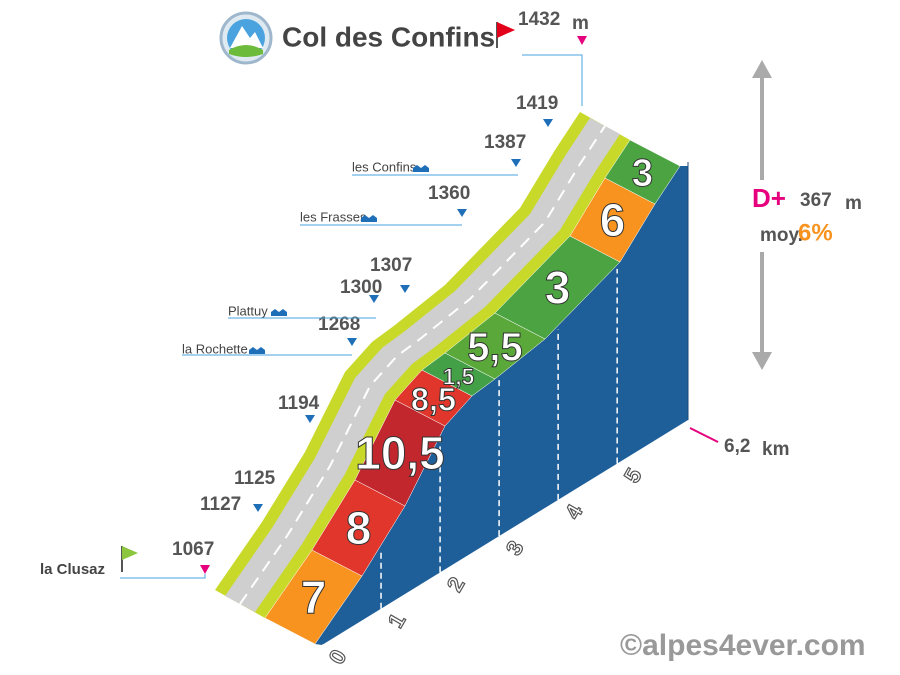 The image size is (900, 675). Describe the element at coordinates (339, 324) in the screenshot. I see `altitude-label: 1268` at that location.